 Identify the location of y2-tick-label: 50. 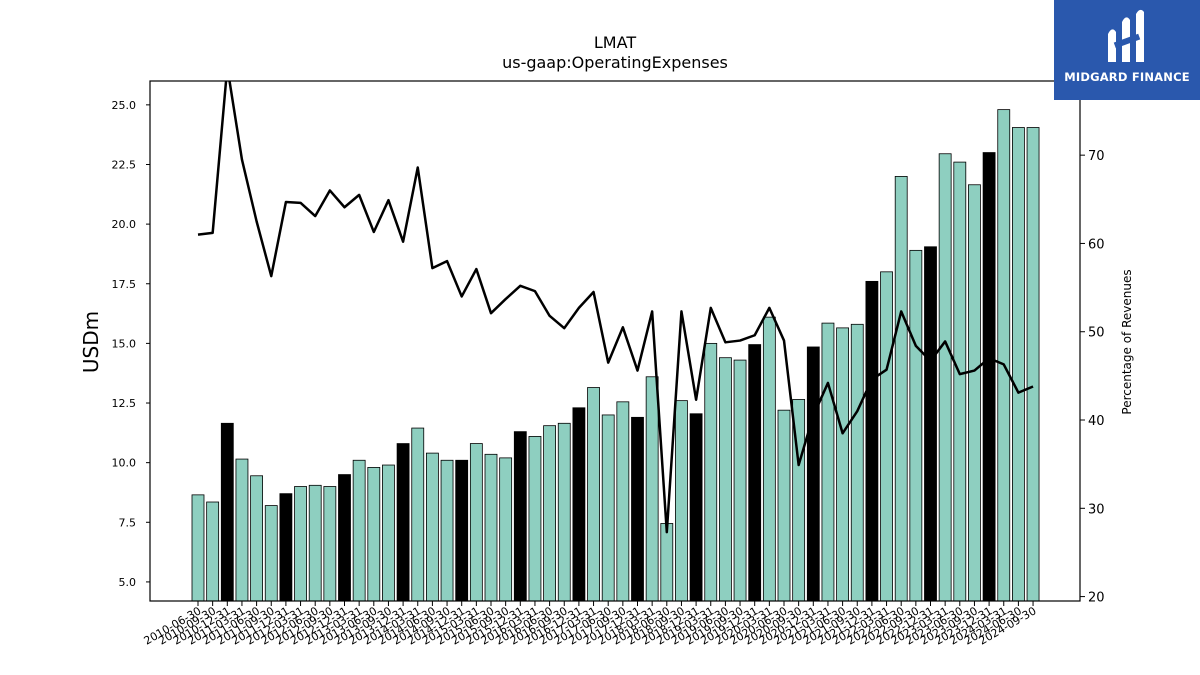
(1096, 333).